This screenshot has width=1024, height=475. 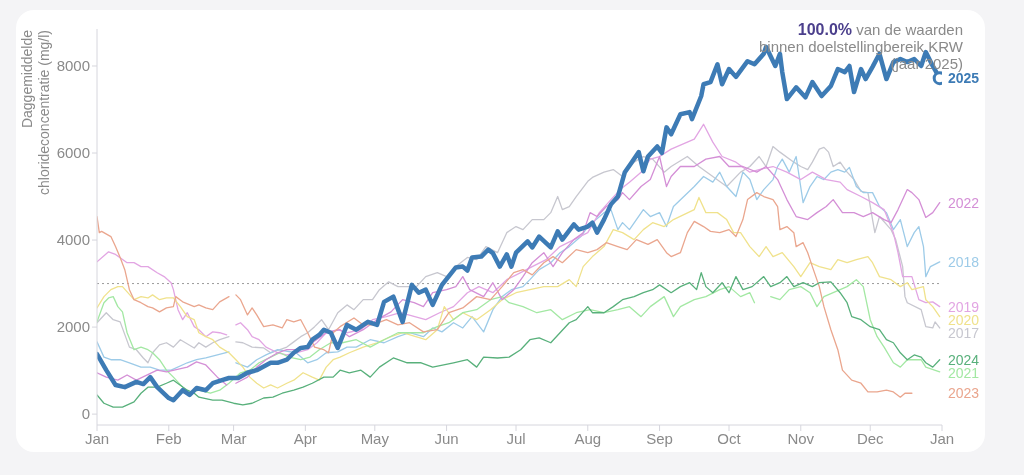 I want to click on x-tick-label: Oct, so click(x=729, y=438).